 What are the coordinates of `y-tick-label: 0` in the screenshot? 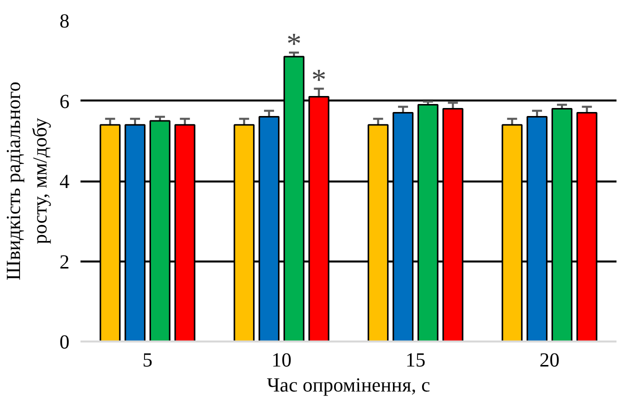 It's located at (65, 343).